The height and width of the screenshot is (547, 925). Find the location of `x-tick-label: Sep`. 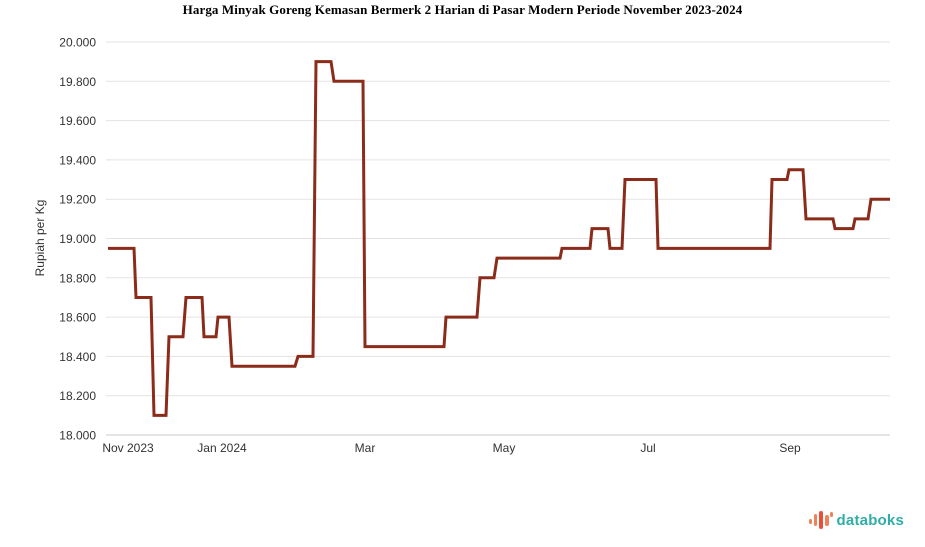

x-tick-label: Sep is located at coordinates (790, 448).